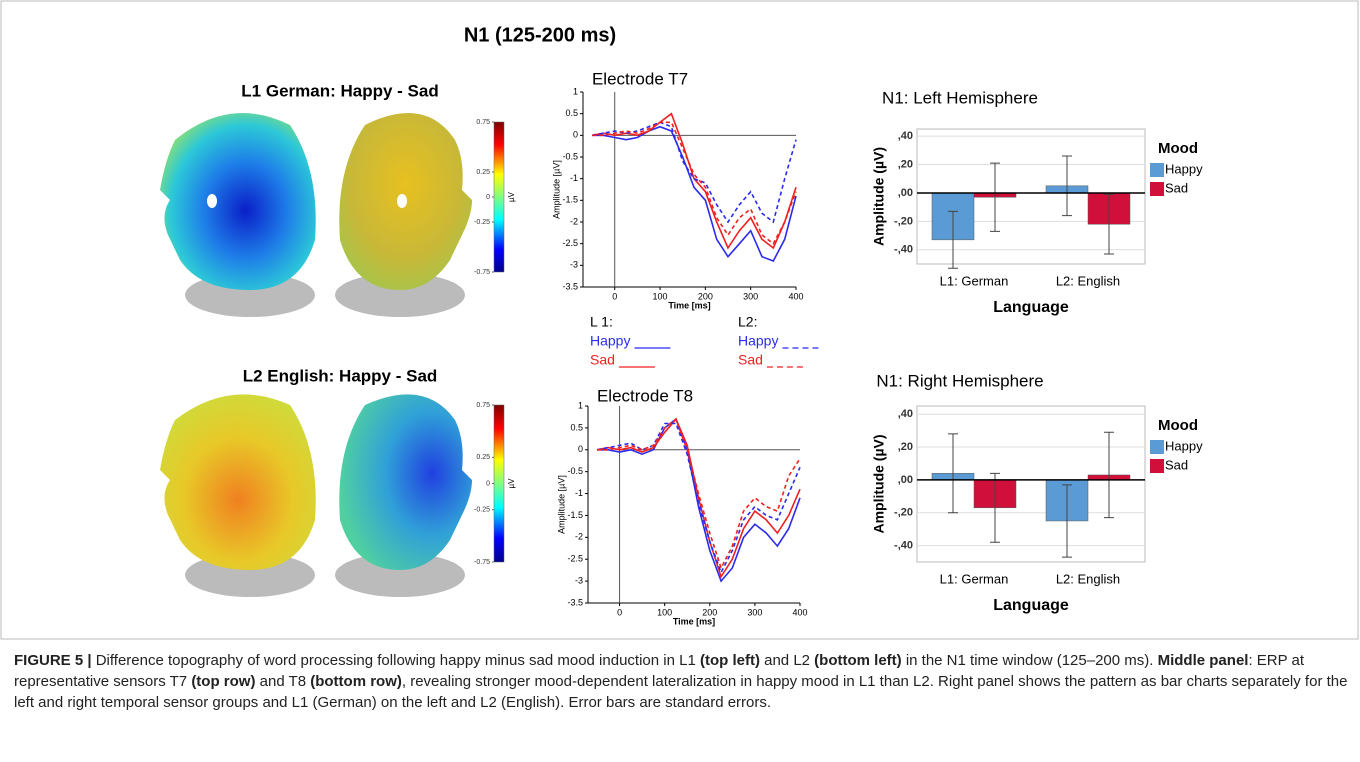 The image size is (1360, 762). What do you see at coordinates (575, 602) in the screenshot?
I see `y-tick-label: -3.5` at bounding box center [575, 602].